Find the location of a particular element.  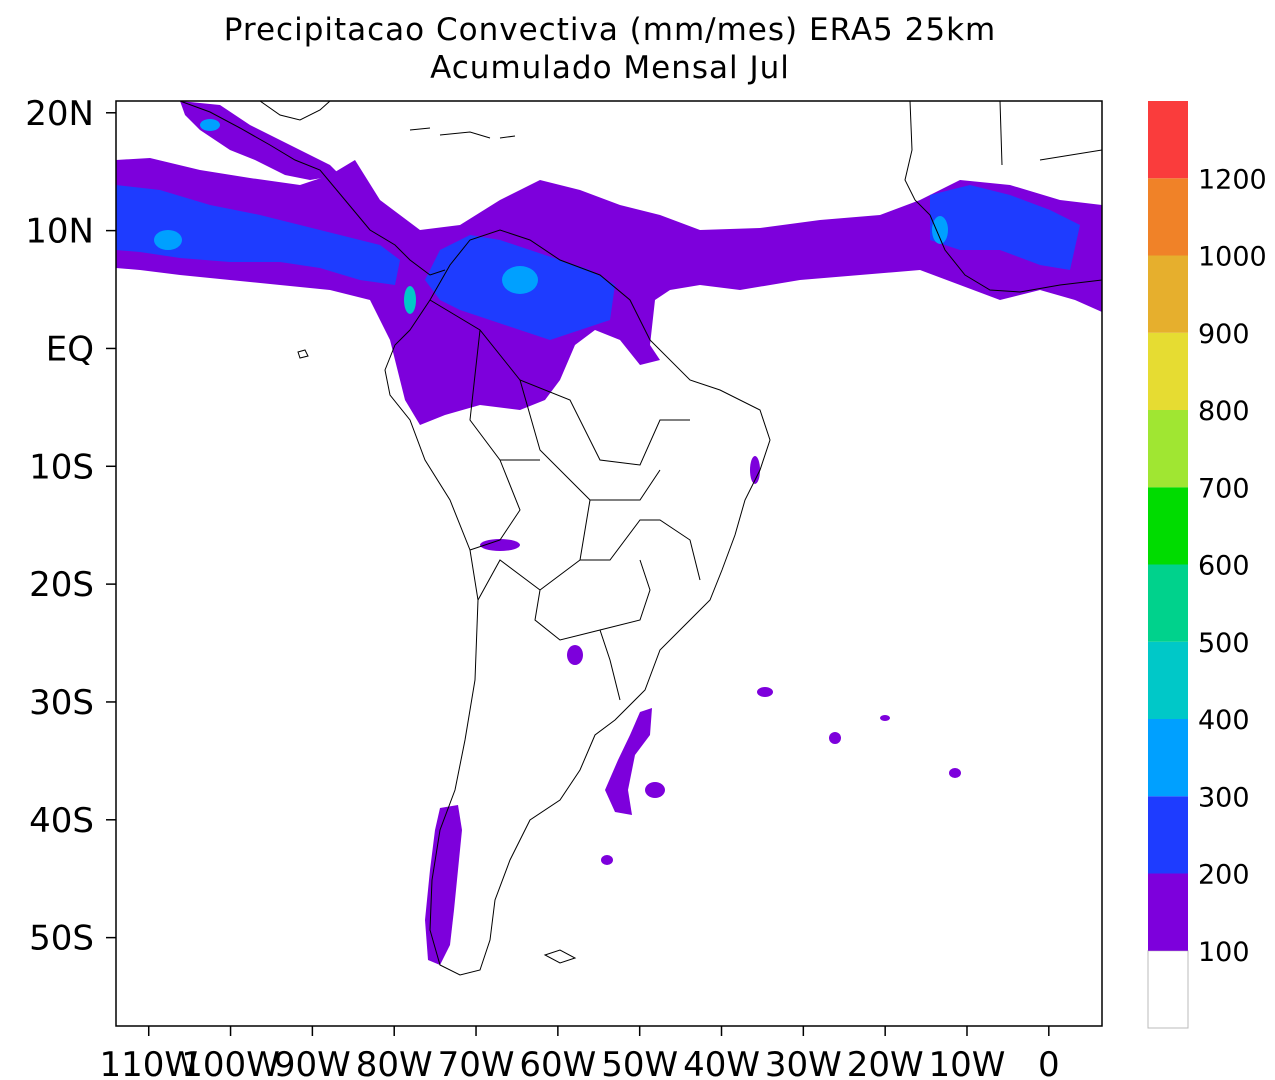

precip-core-pacific is located at coordinates (258, 235).